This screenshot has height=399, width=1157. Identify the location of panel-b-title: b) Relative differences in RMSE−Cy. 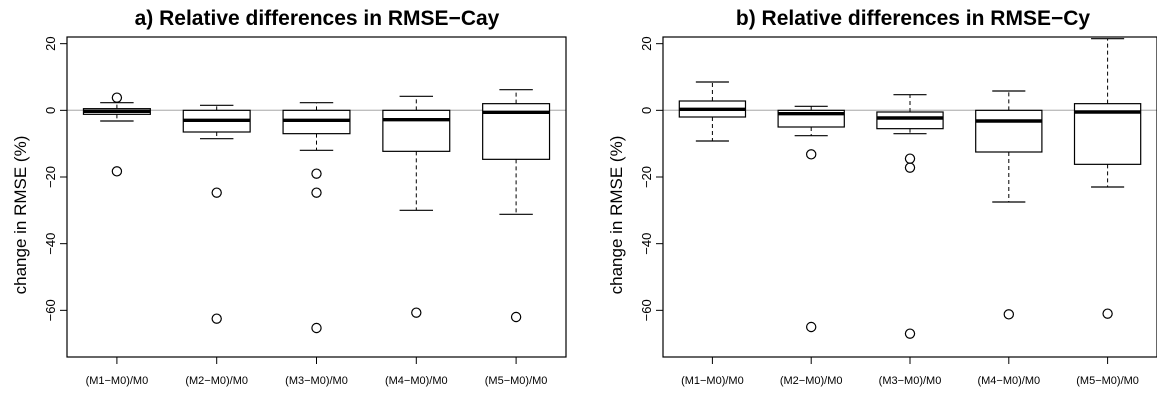
(913, 18).